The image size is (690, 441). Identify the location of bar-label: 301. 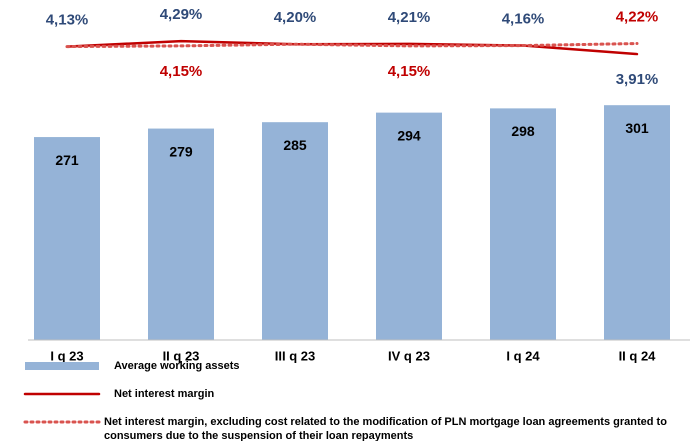
(637, 128).